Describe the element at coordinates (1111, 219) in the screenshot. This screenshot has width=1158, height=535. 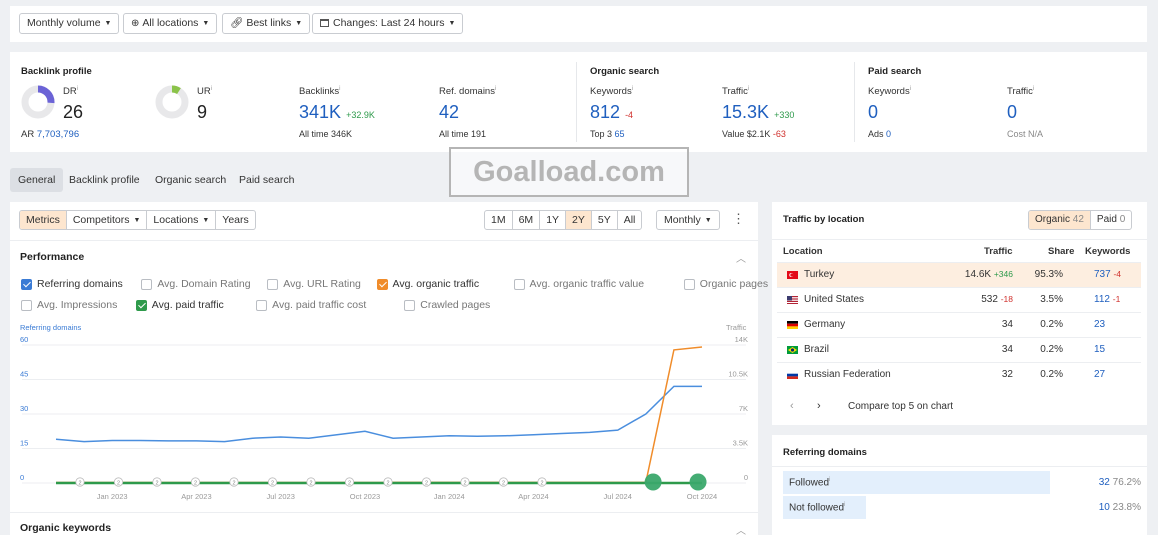
I see `paid-toggle: Paid 0` at that location.